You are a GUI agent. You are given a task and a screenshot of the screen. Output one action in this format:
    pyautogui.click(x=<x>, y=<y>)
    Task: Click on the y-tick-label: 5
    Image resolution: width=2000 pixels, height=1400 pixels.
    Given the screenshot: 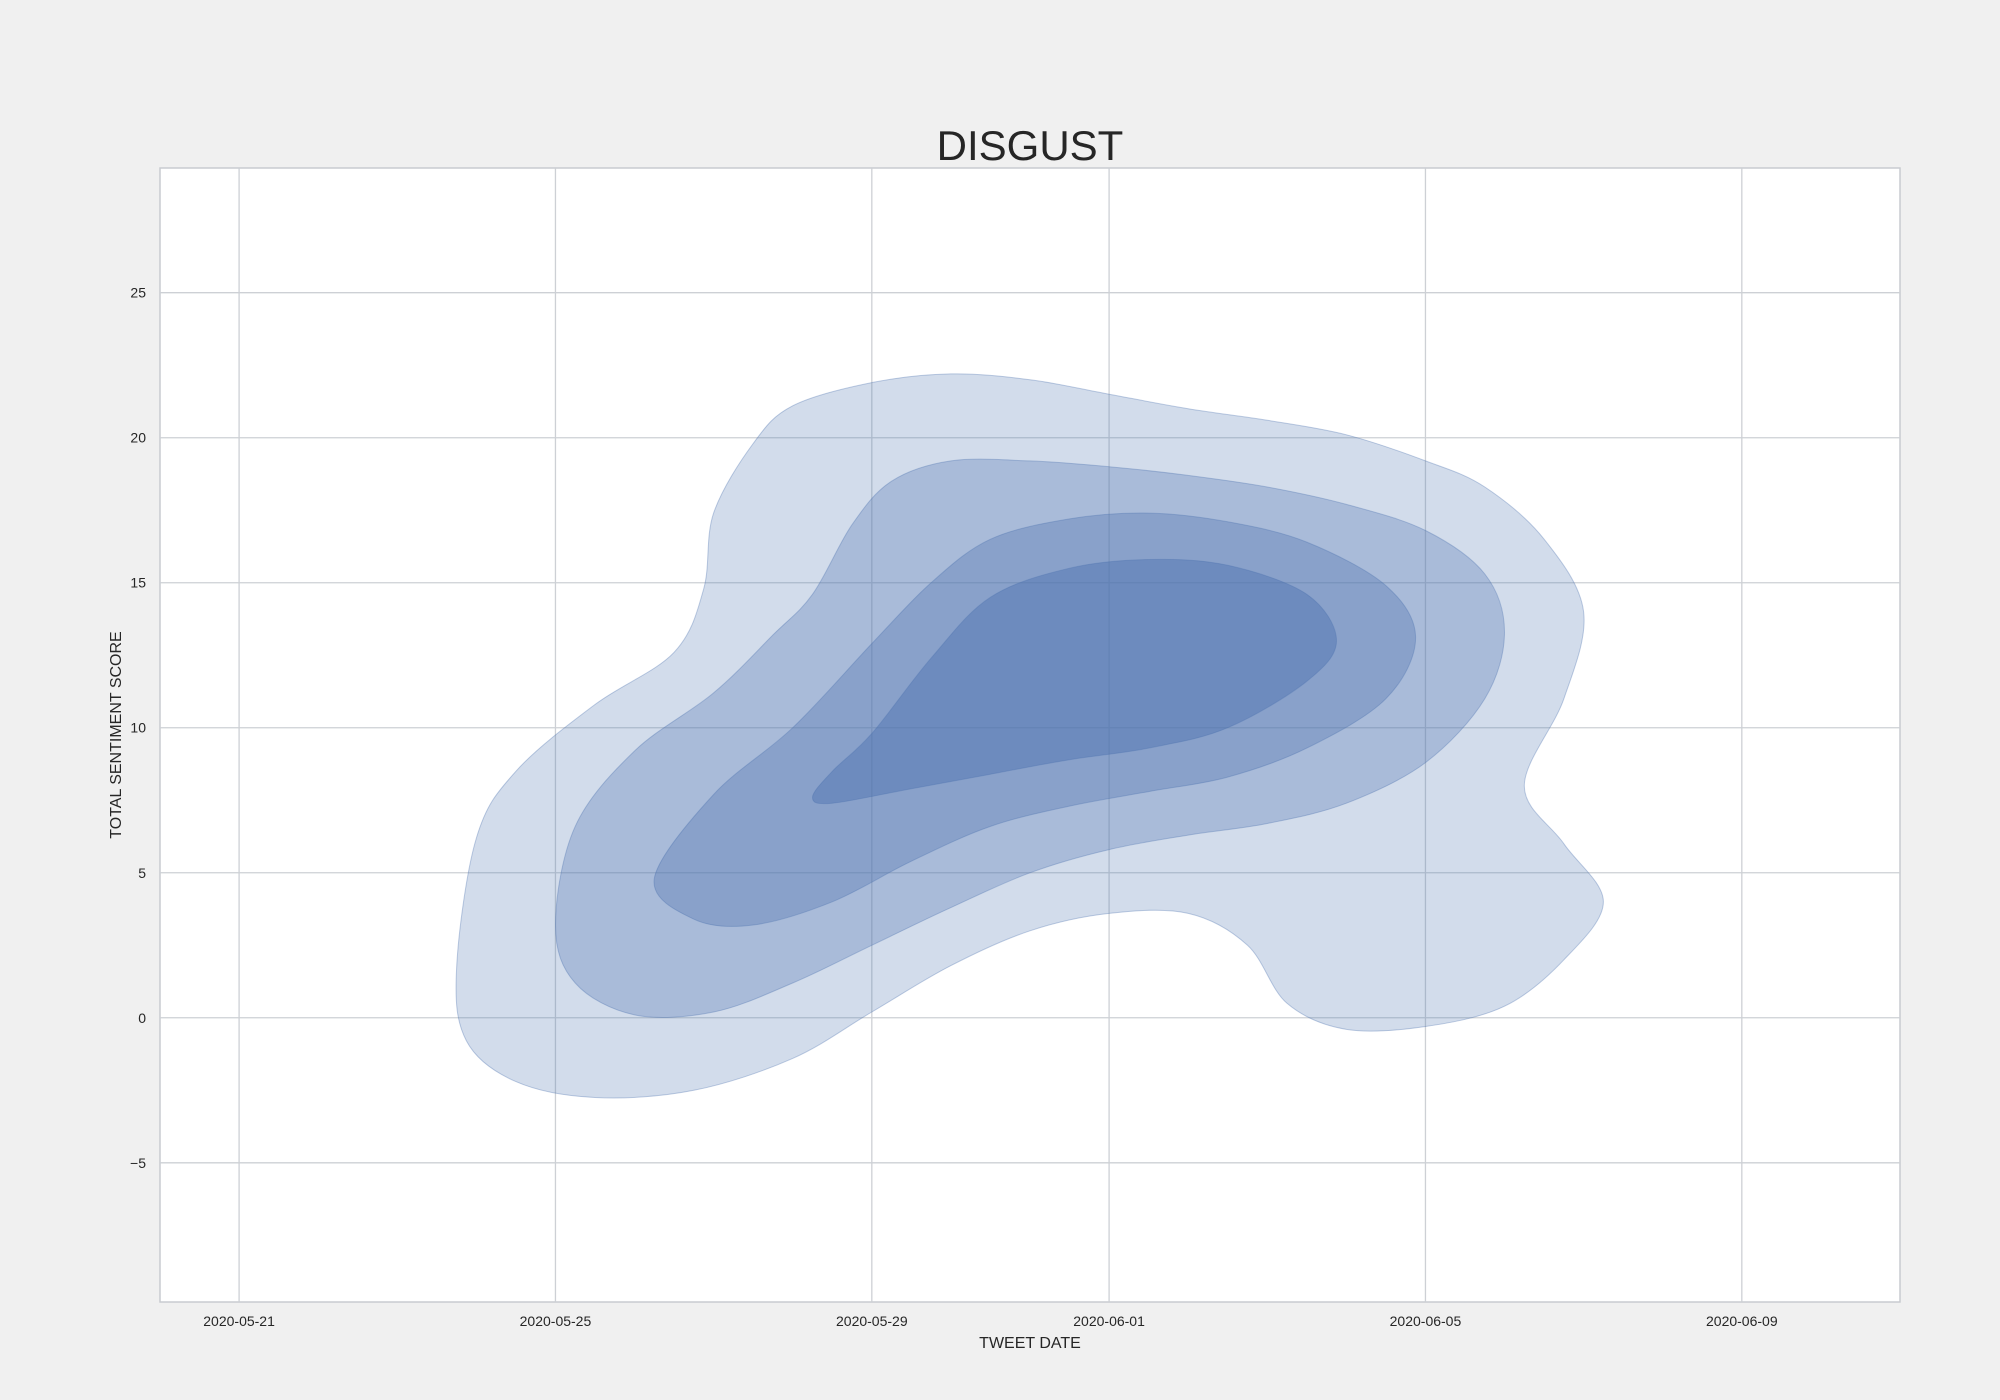 What is the action you would take?
    pyautogui.click(x=142, y=873)
    